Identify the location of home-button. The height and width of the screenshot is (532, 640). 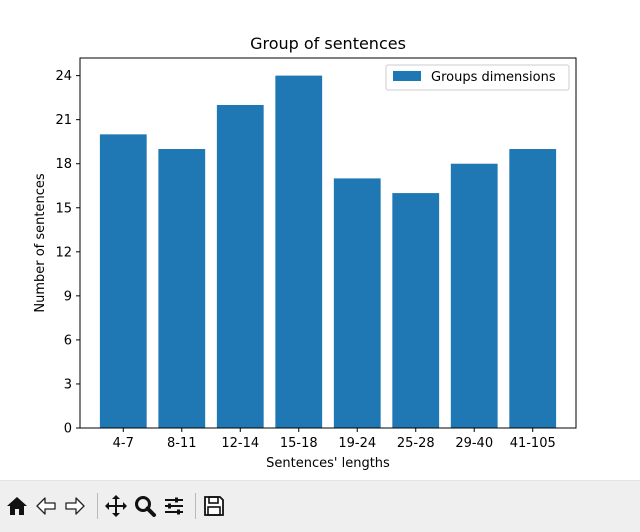
(17, 506).